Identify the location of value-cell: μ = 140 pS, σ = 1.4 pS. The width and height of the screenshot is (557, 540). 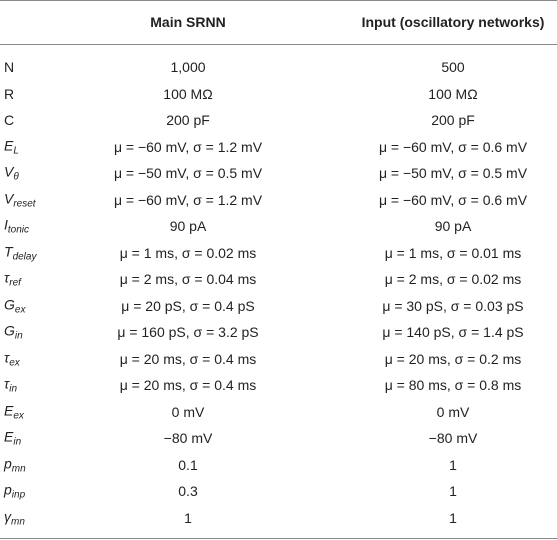
(453, 332).